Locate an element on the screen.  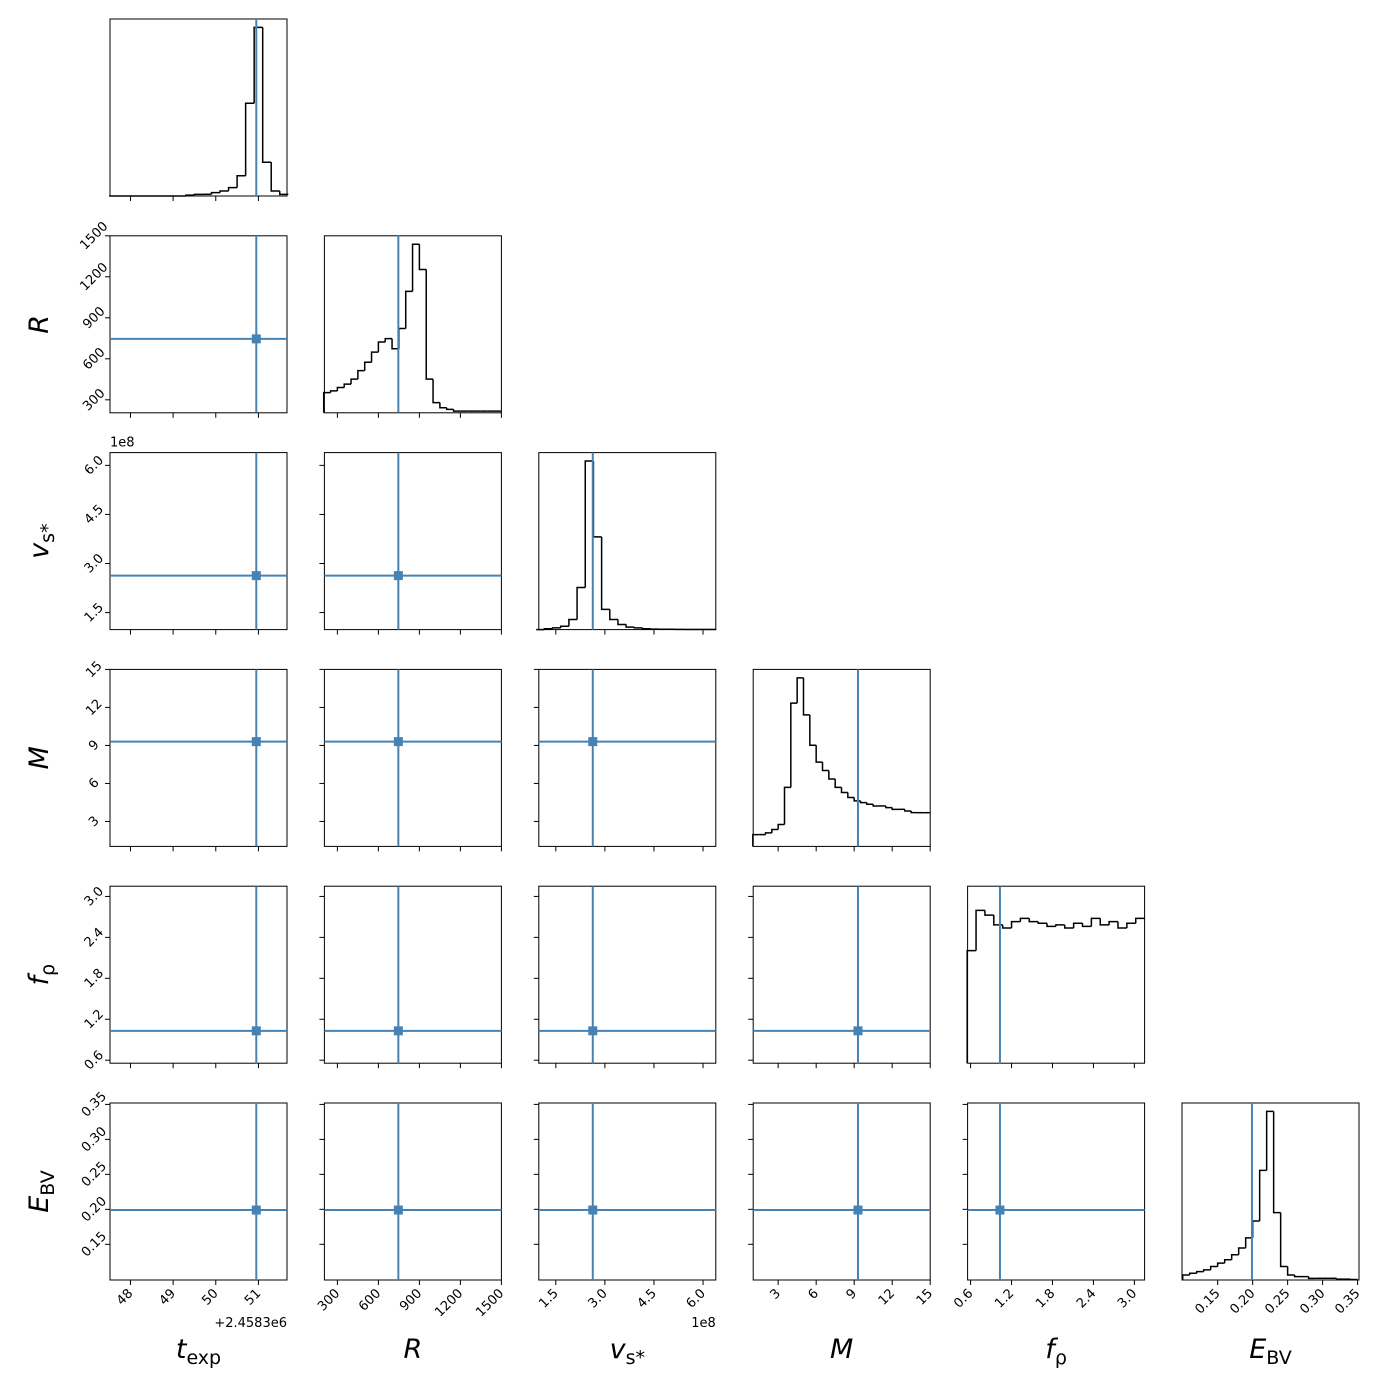
x-tick-label: 0.30 is located at coordinates (1312, 1301).